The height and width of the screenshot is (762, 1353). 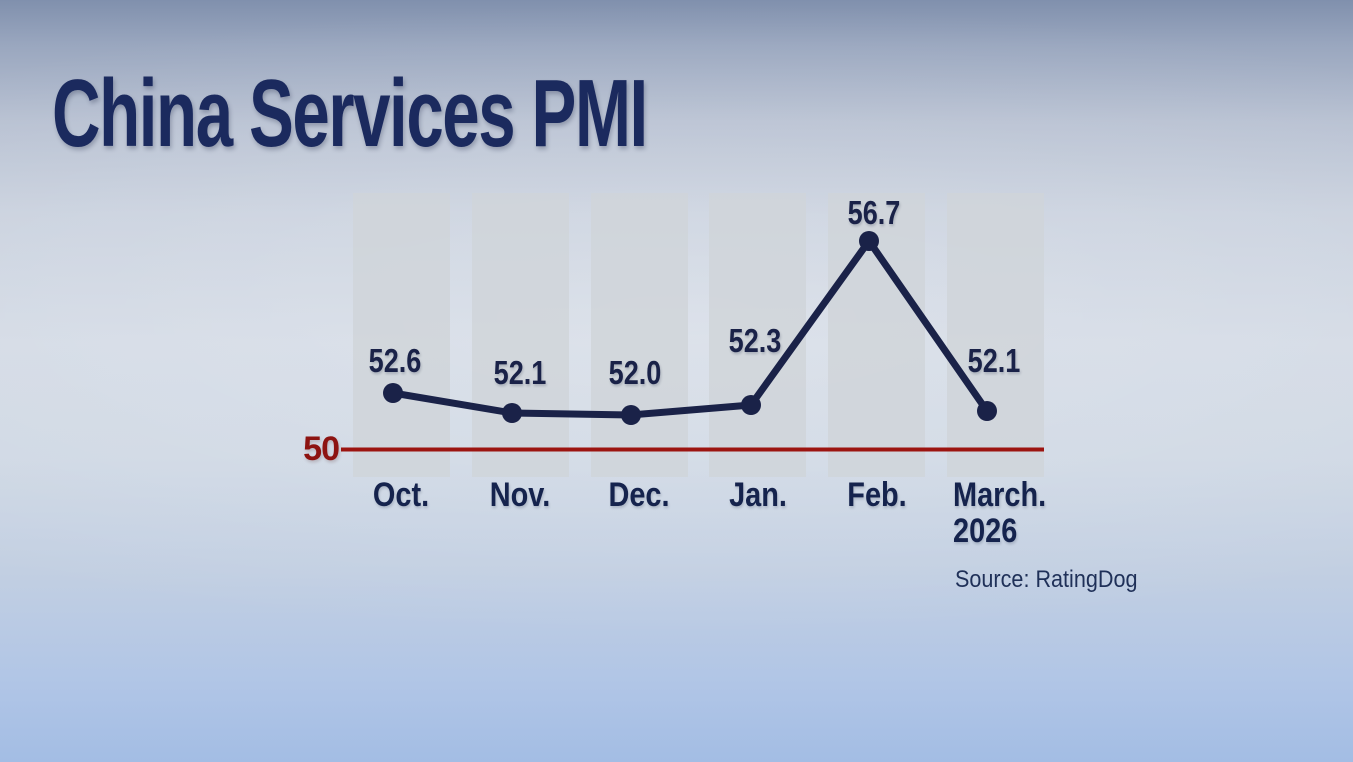 I want to click on data-point-value-label: 52.0, so click(x=635, y=372).